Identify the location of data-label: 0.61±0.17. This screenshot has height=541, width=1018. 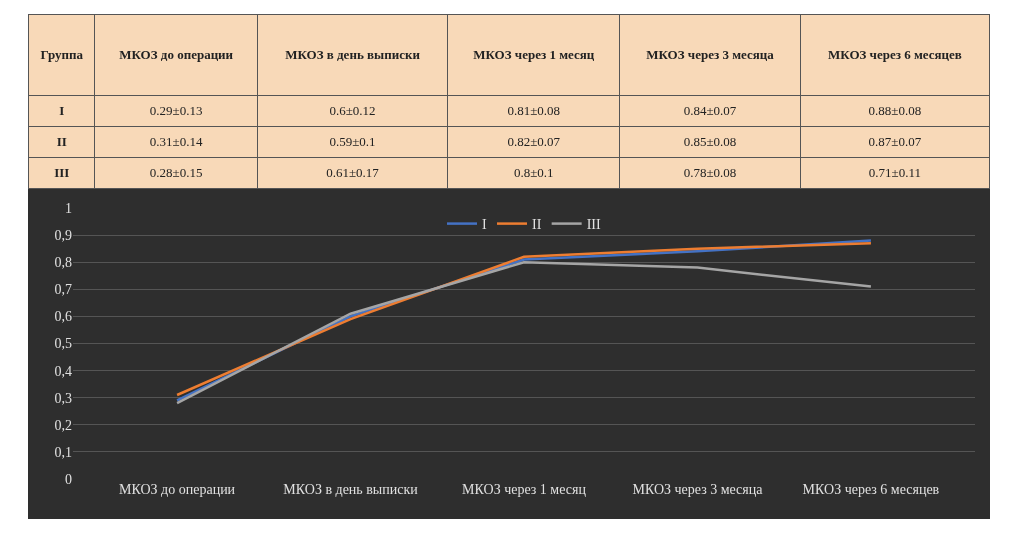
(352, 173).